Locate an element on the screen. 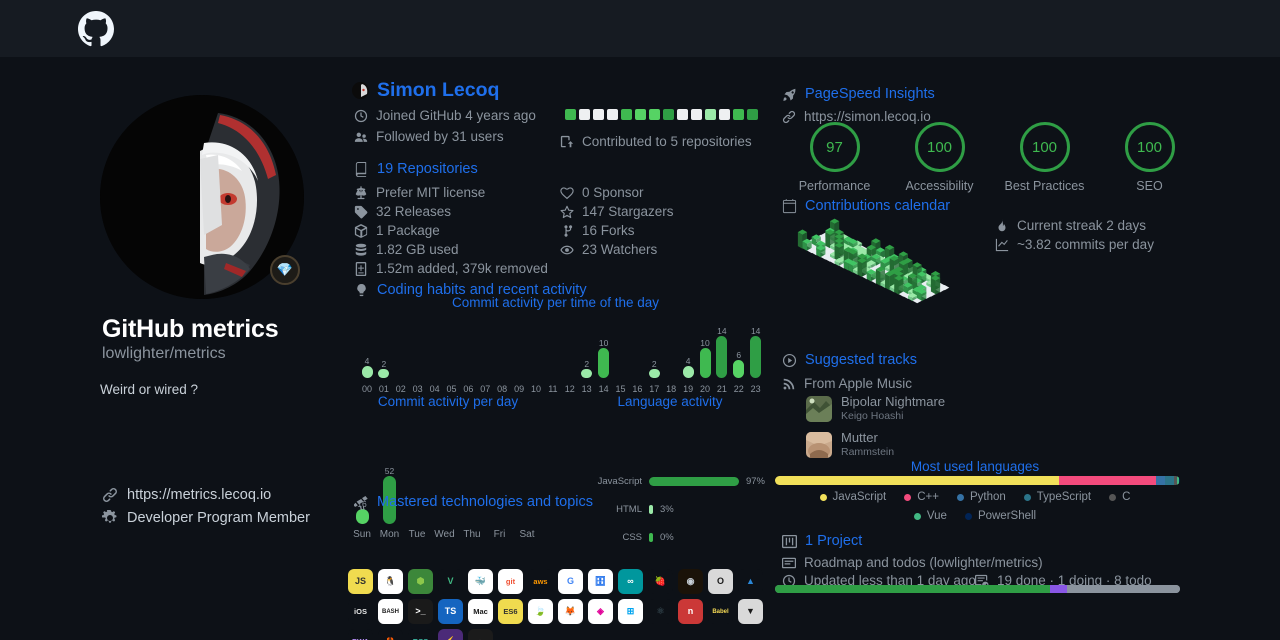  hour-axis-label: 06 is located at coordinates (468, 389).